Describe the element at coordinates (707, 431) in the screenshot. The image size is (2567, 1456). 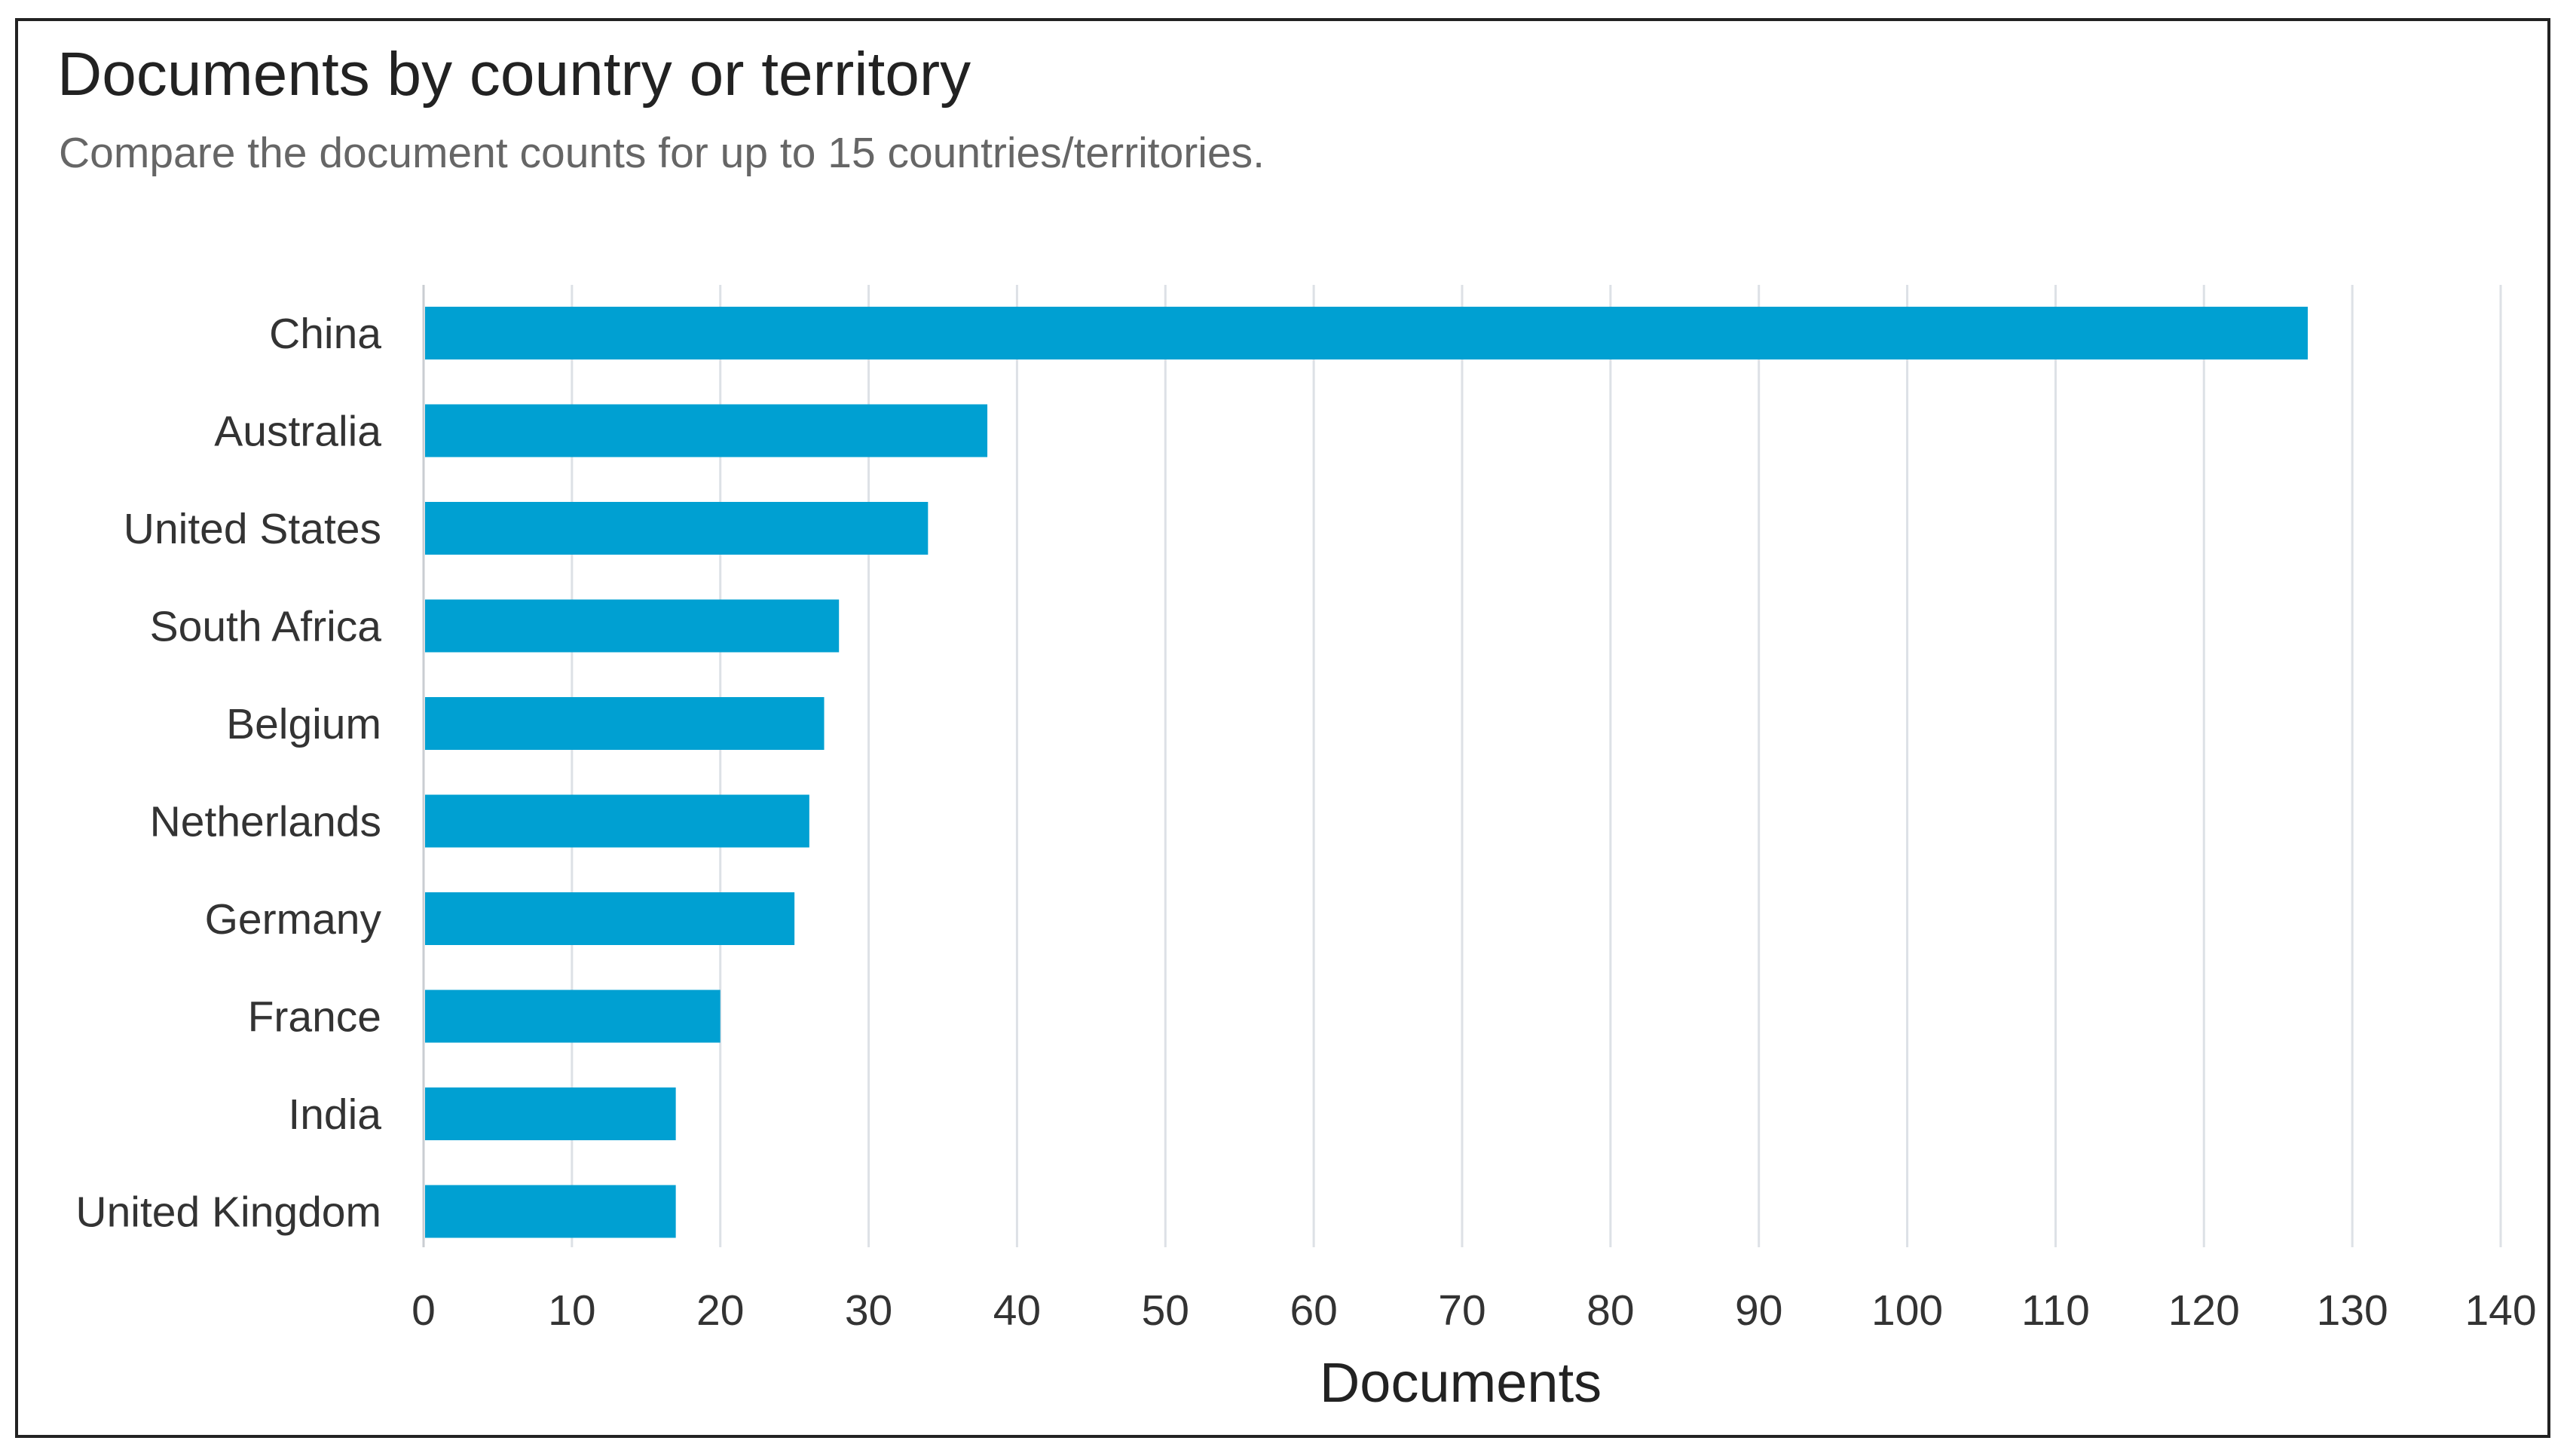
I see `bar-australia` at that location.